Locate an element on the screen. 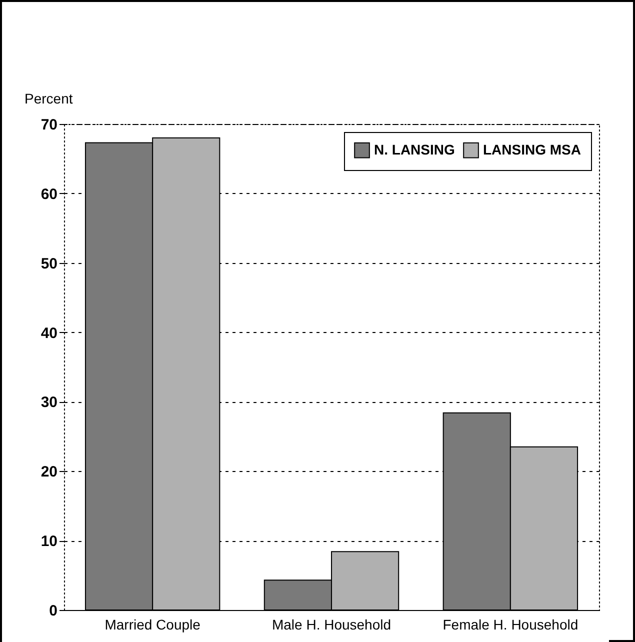 The image size is (635, 642). legend-label: N. LANSING is located at coordinates (414, 149).